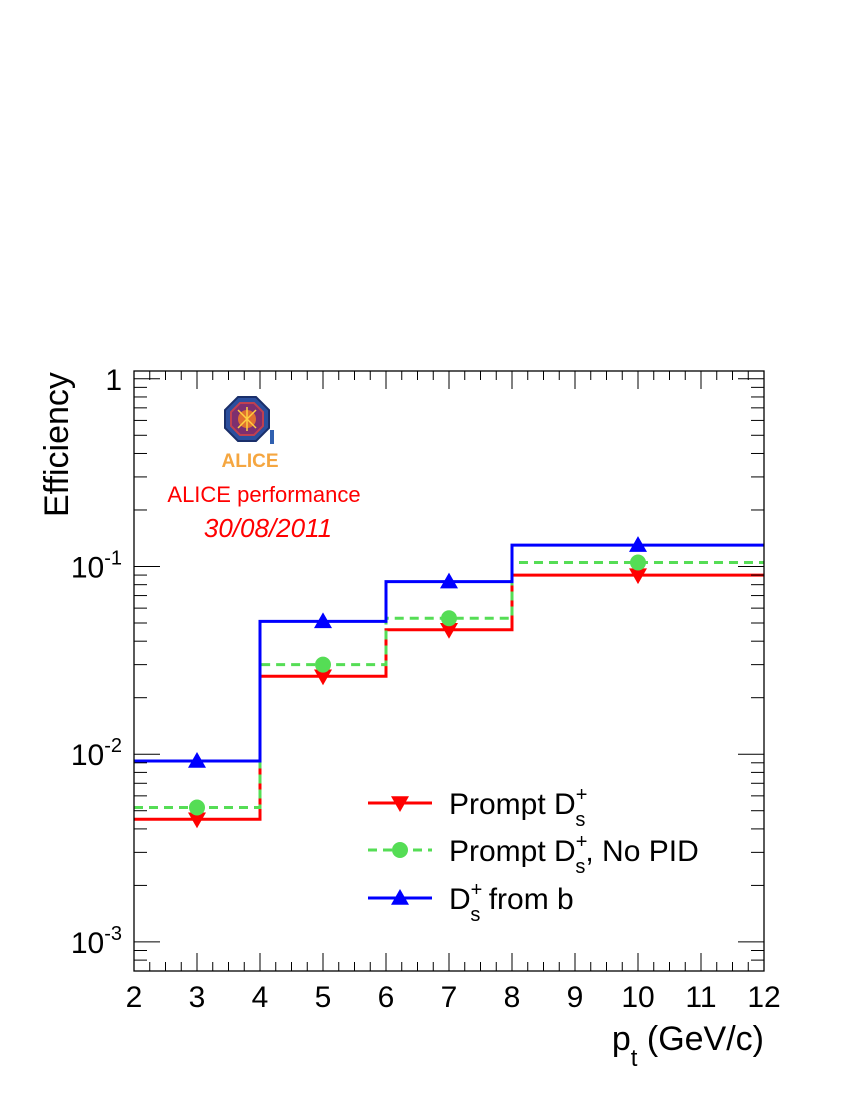 Image resolution: width=850 pixels, height=1100 pixels. I want to click on x-tick-label: 4, so click(260, 997).